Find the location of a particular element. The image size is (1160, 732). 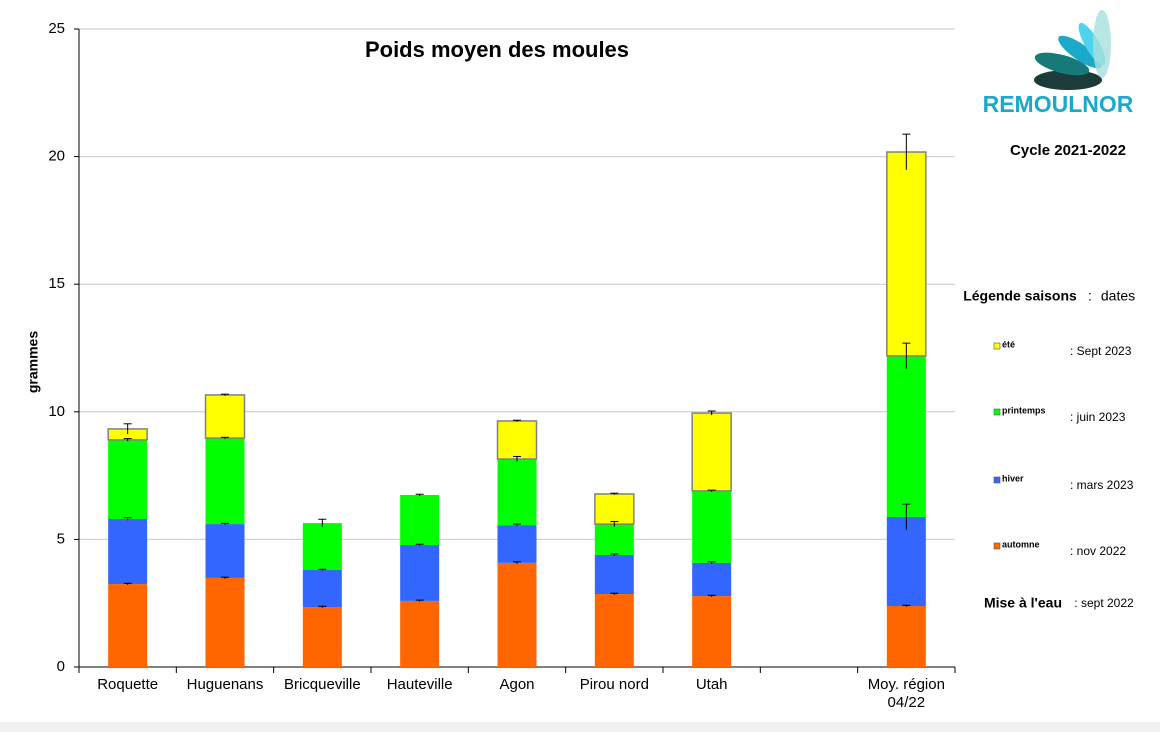

legend-date: : mars 2023 is located at coordinates (1102, 485).